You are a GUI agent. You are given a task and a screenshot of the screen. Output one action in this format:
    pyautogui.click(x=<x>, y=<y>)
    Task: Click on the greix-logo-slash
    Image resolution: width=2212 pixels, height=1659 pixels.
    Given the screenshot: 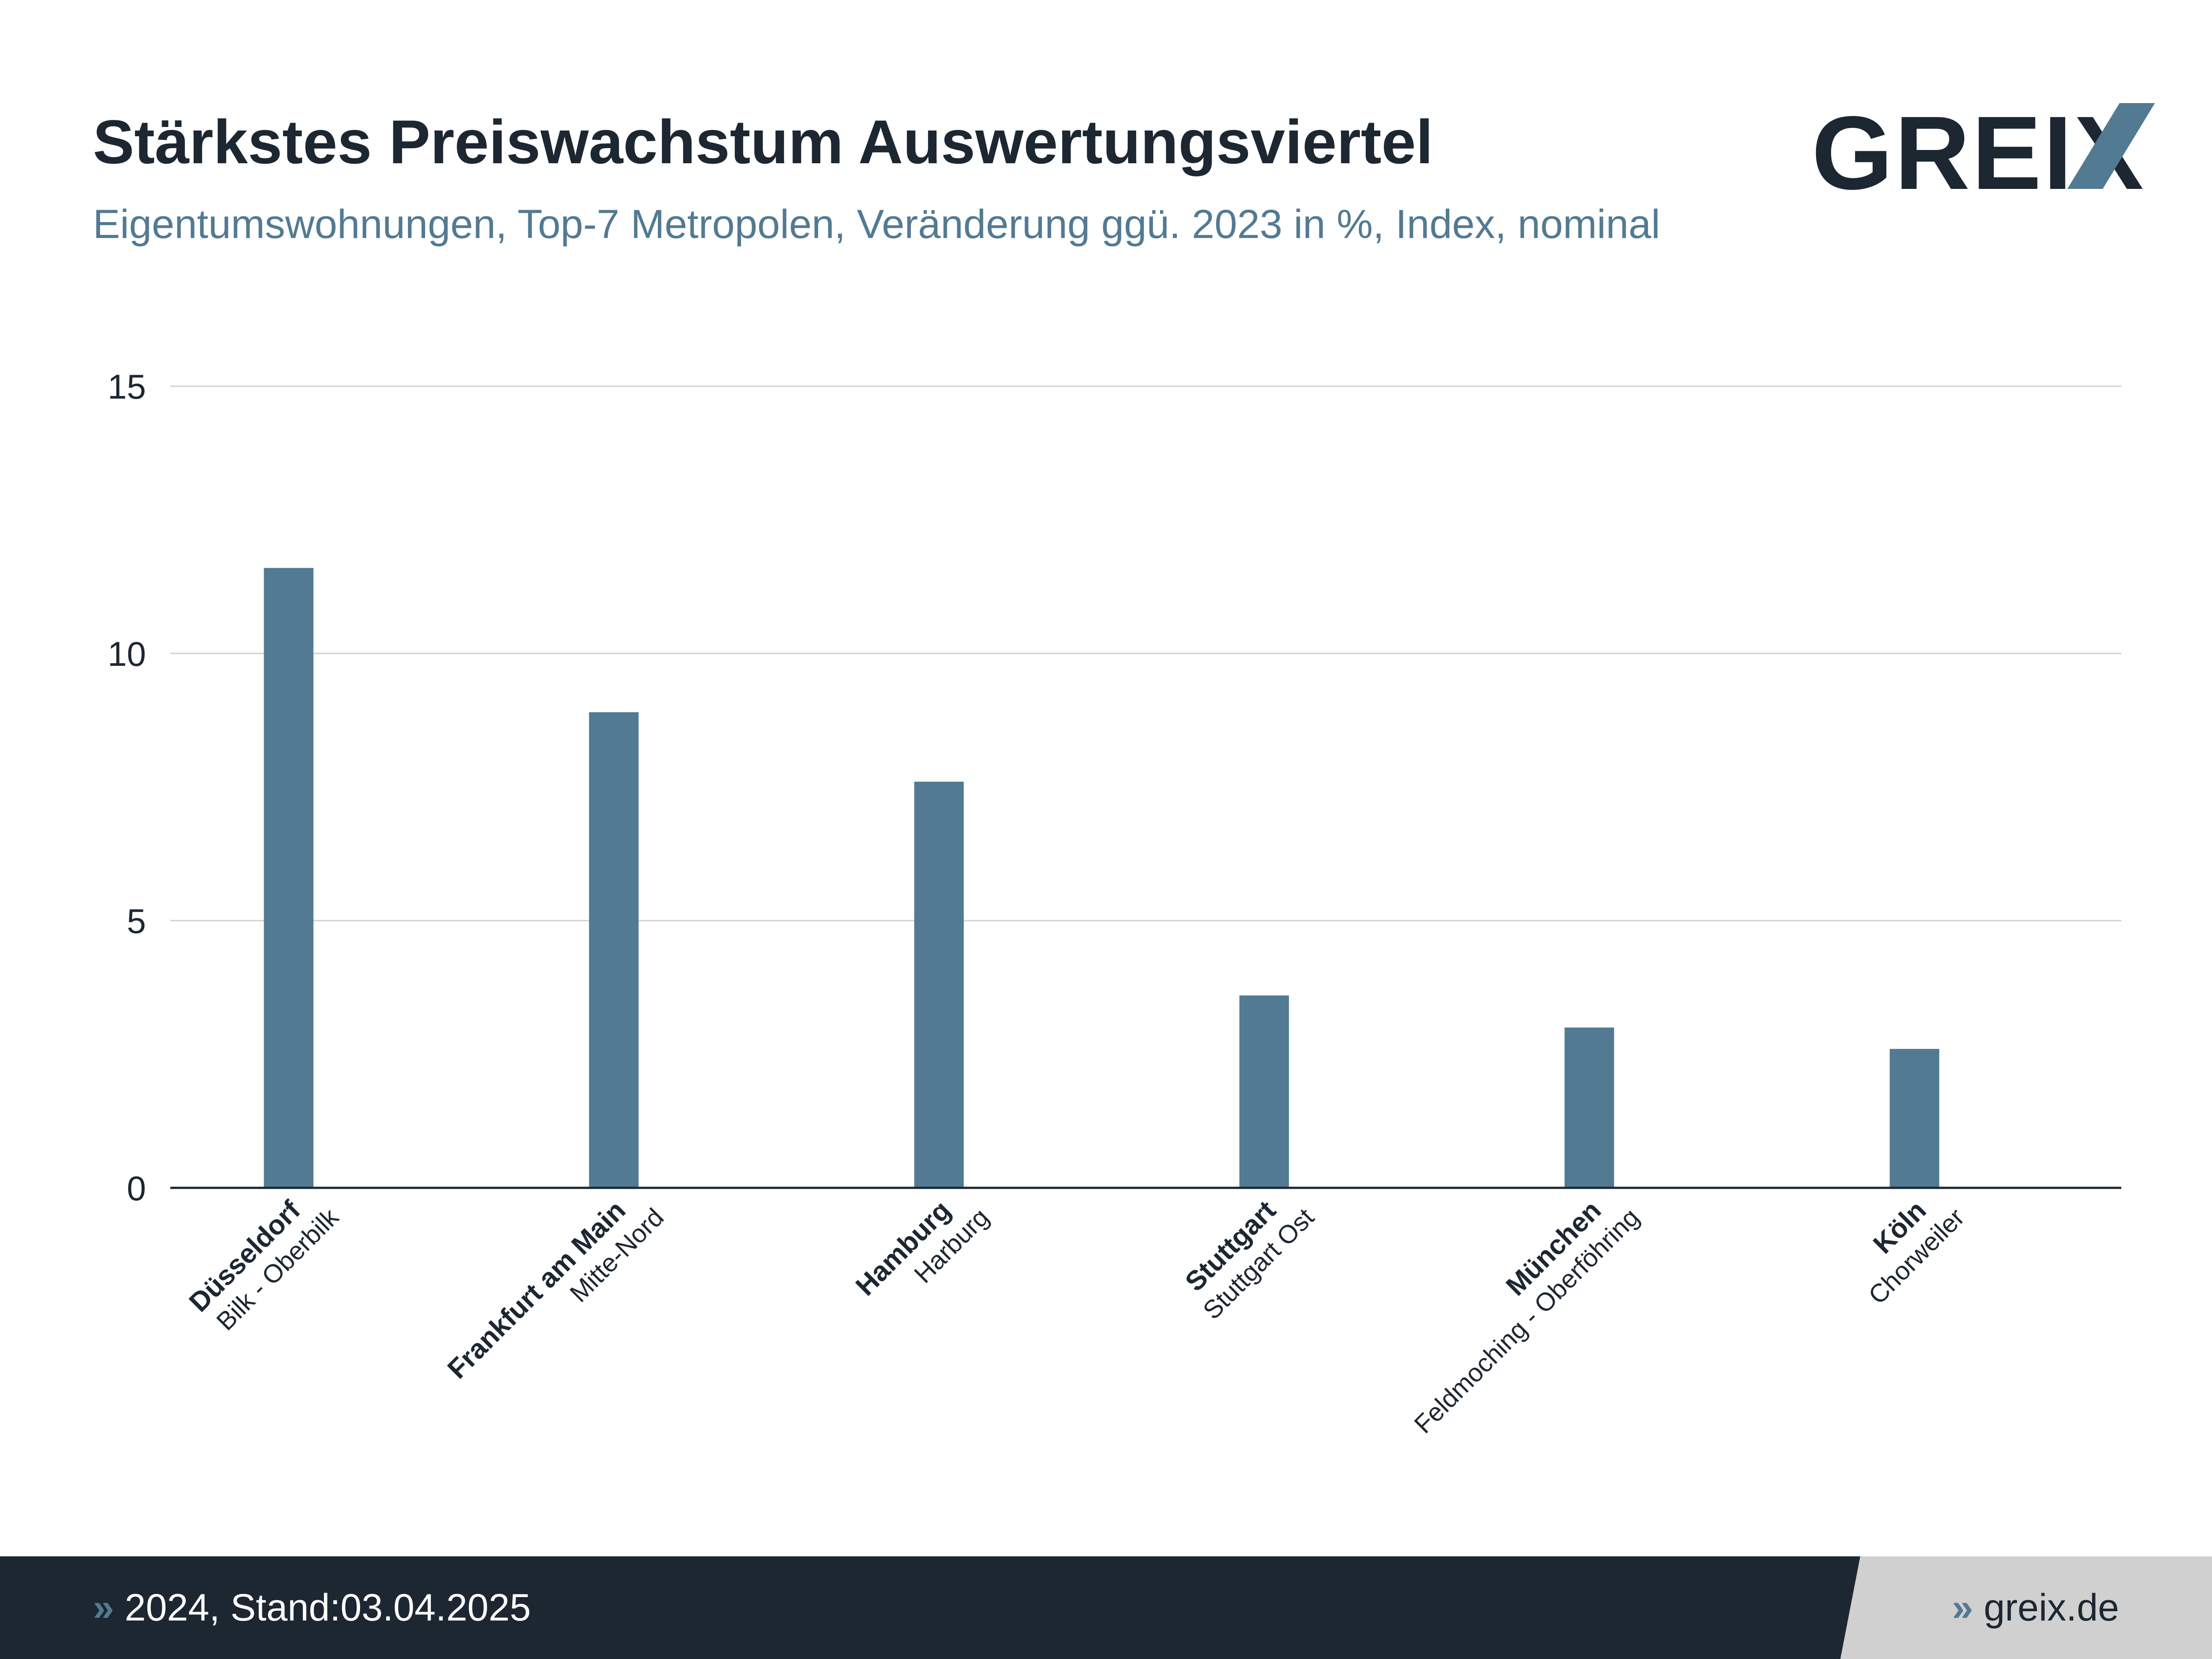 What is the action you would take?
    pyautogui.click(x=2111, y=146)
    